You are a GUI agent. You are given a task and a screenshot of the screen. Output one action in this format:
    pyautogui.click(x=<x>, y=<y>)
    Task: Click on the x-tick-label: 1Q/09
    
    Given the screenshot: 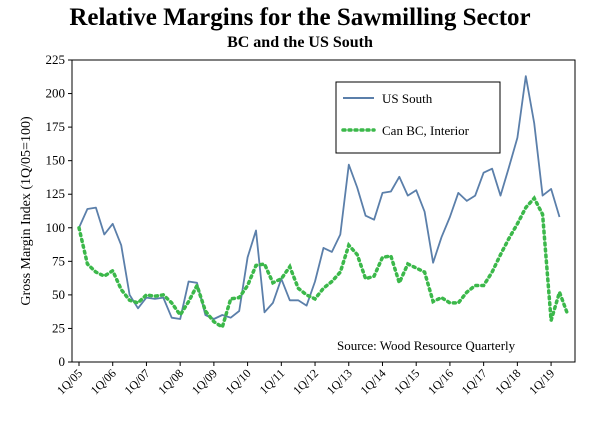 What is the action you would take?
    pyautogui.click(x=204, y=381)
    